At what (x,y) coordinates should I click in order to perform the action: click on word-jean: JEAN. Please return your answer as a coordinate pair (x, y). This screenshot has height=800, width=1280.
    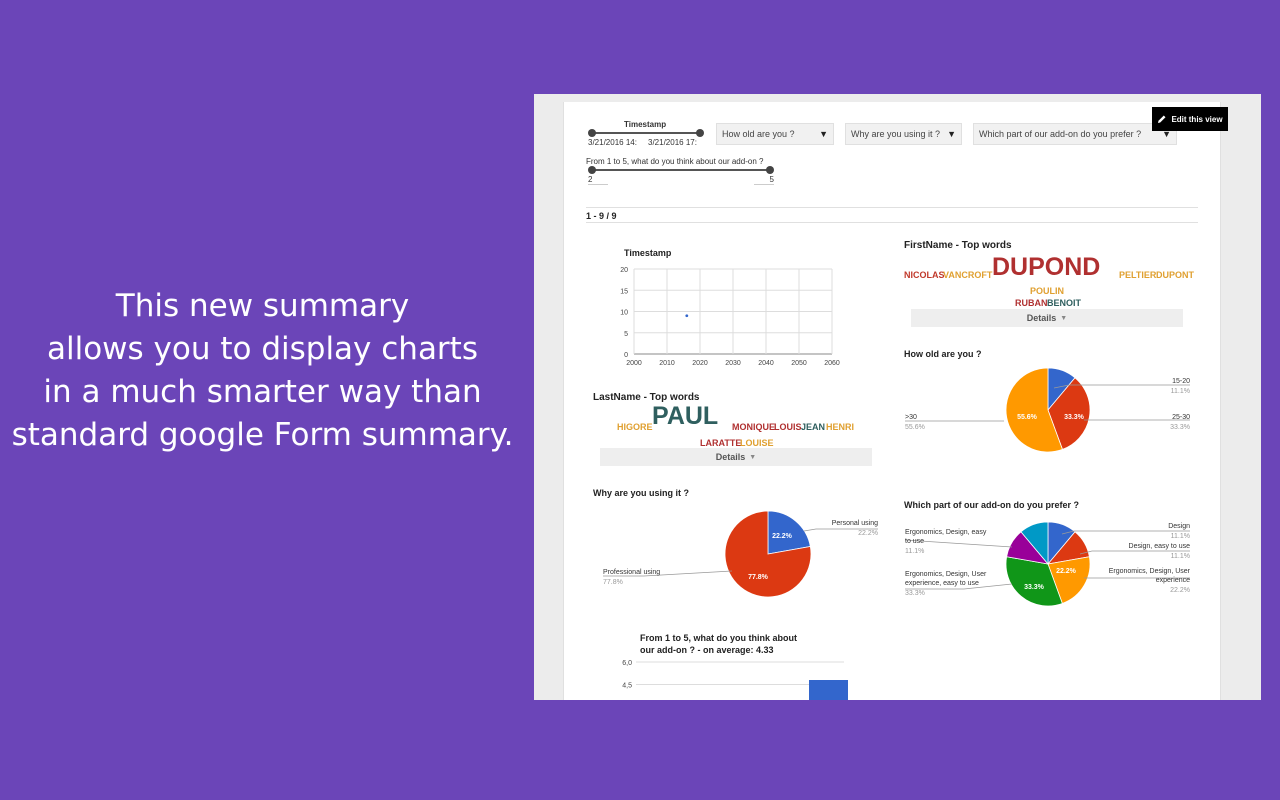
    Looking at the image, I should click on (813, 427).